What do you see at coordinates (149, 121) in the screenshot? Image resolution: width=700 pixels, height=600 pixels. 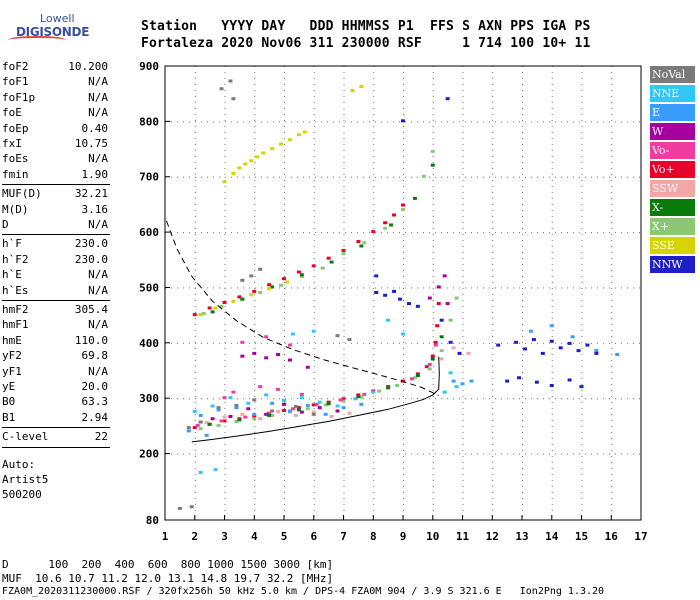 I see `y-tick-label: 800` at bounding box center [149, 121].